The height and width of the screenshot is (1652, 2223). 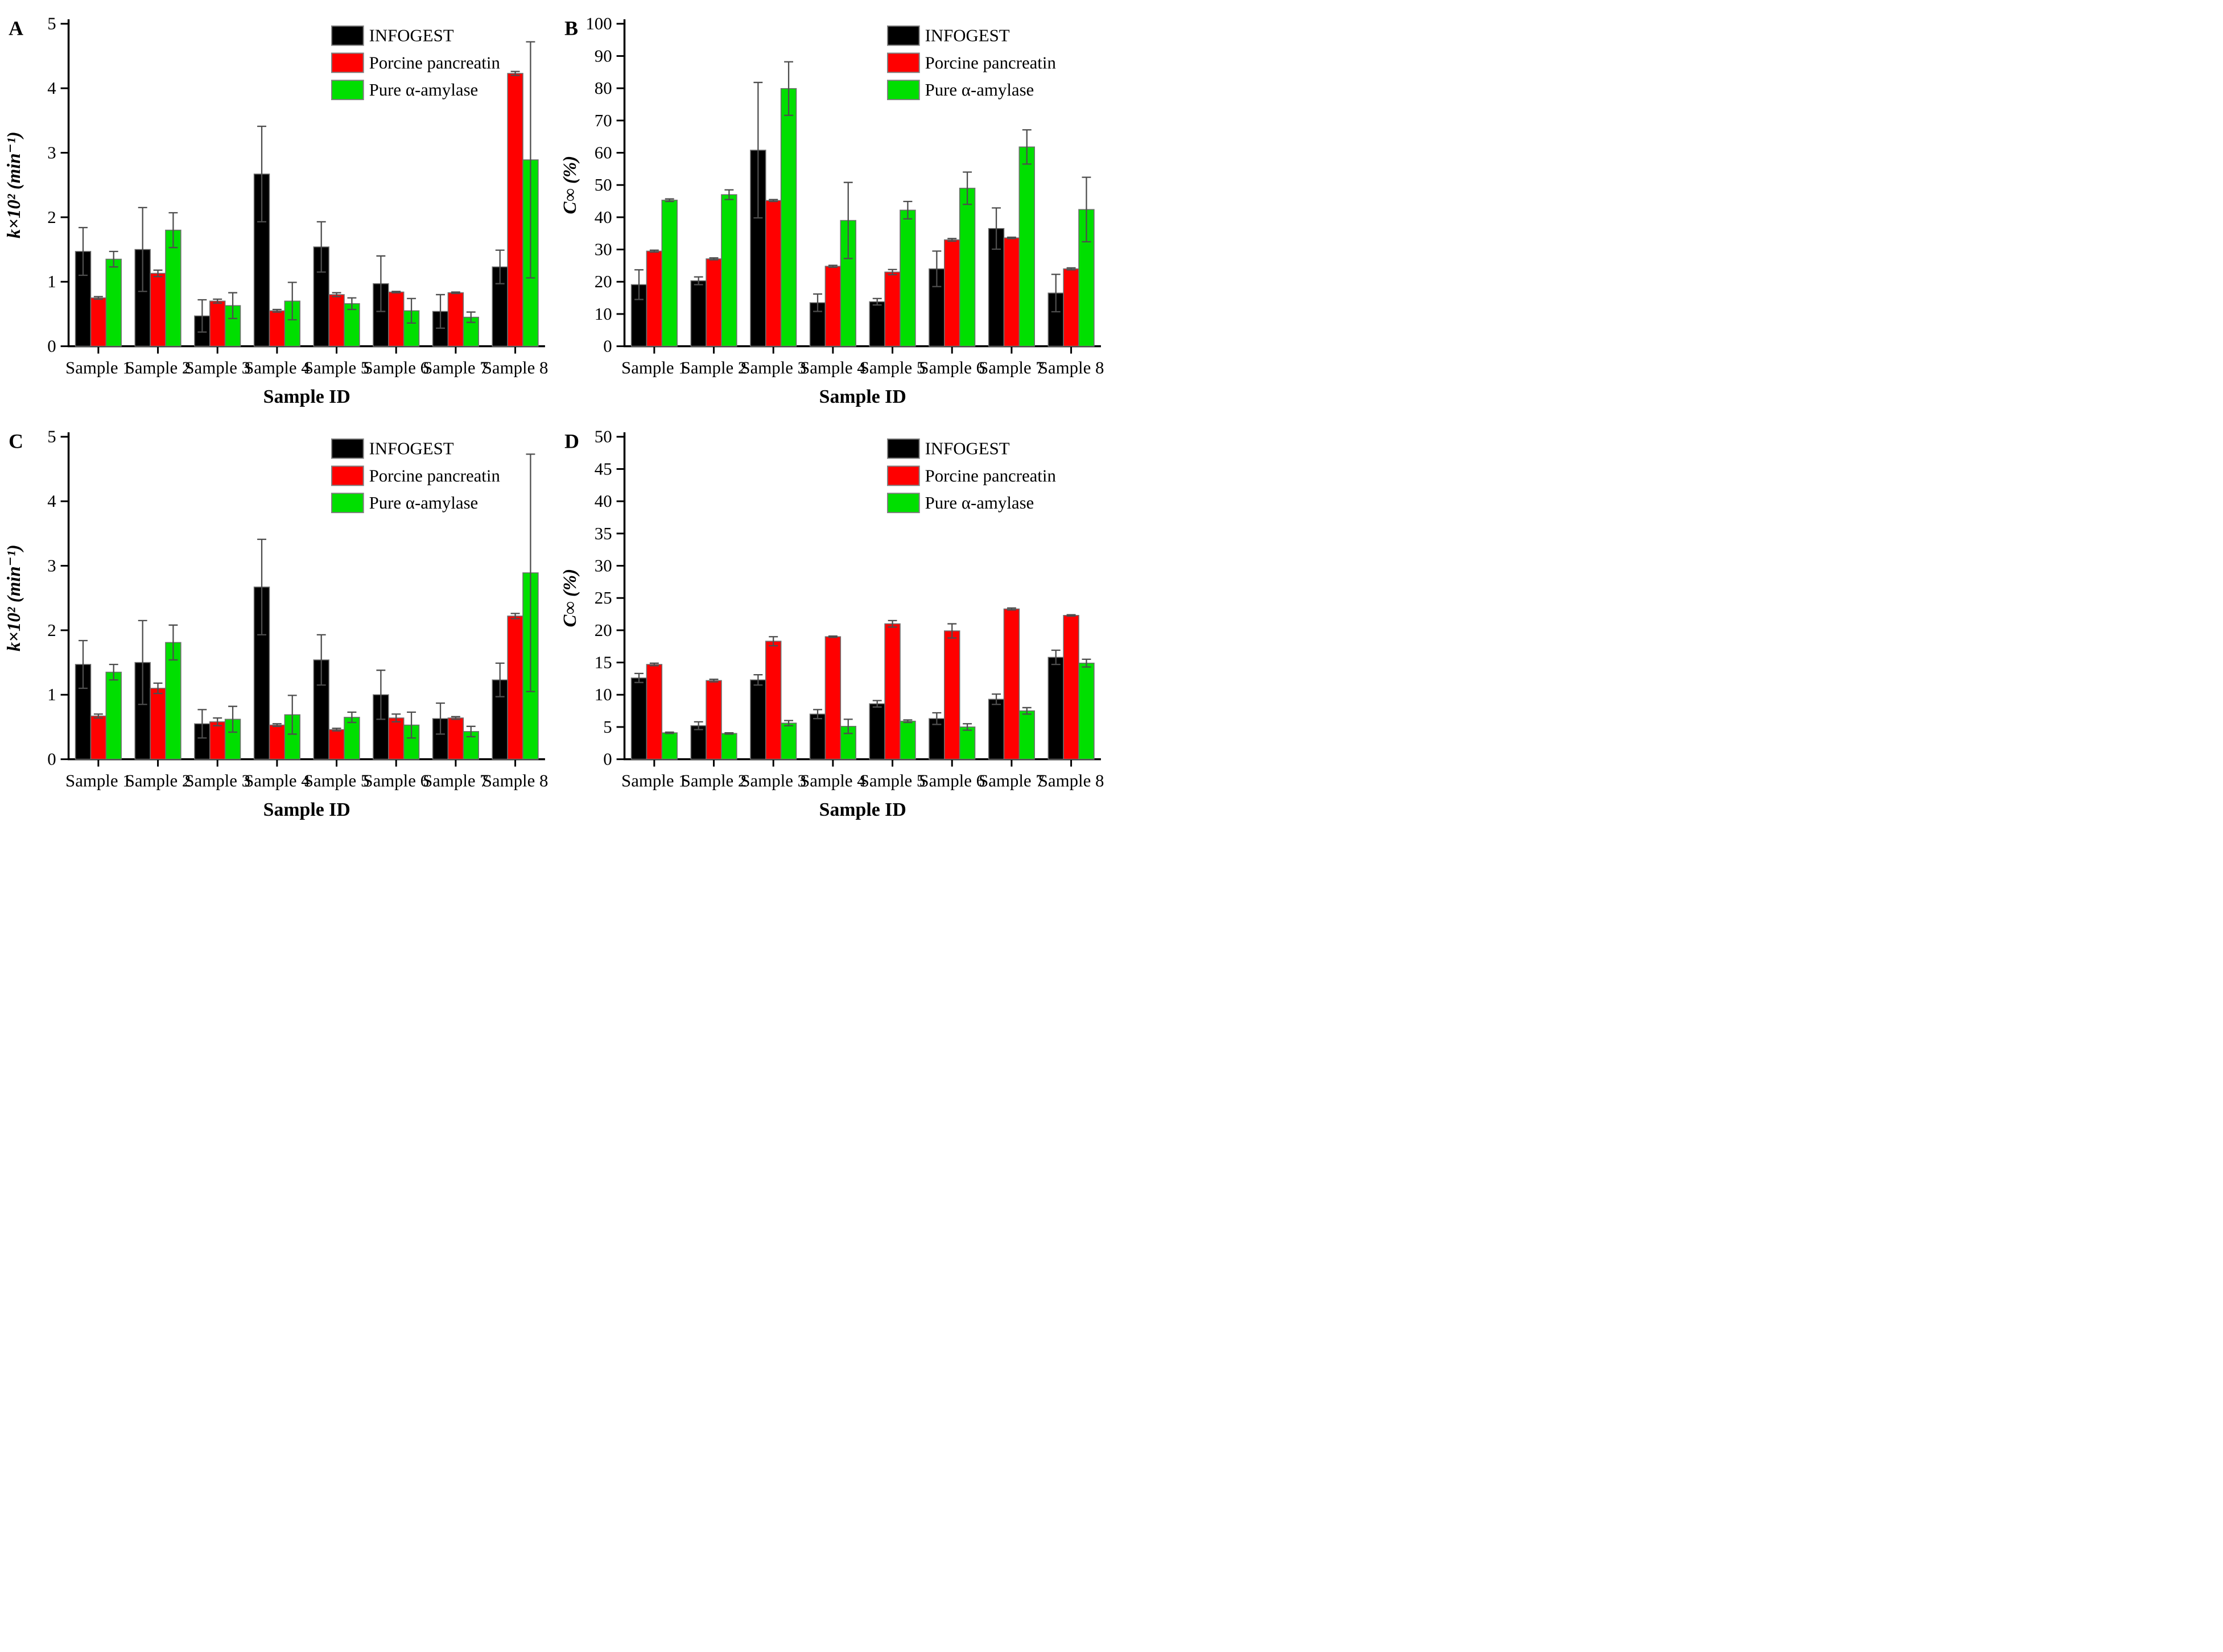 I want to click on y-axis-title: k×10² (min⁻¹), so click(x=14, y=597).